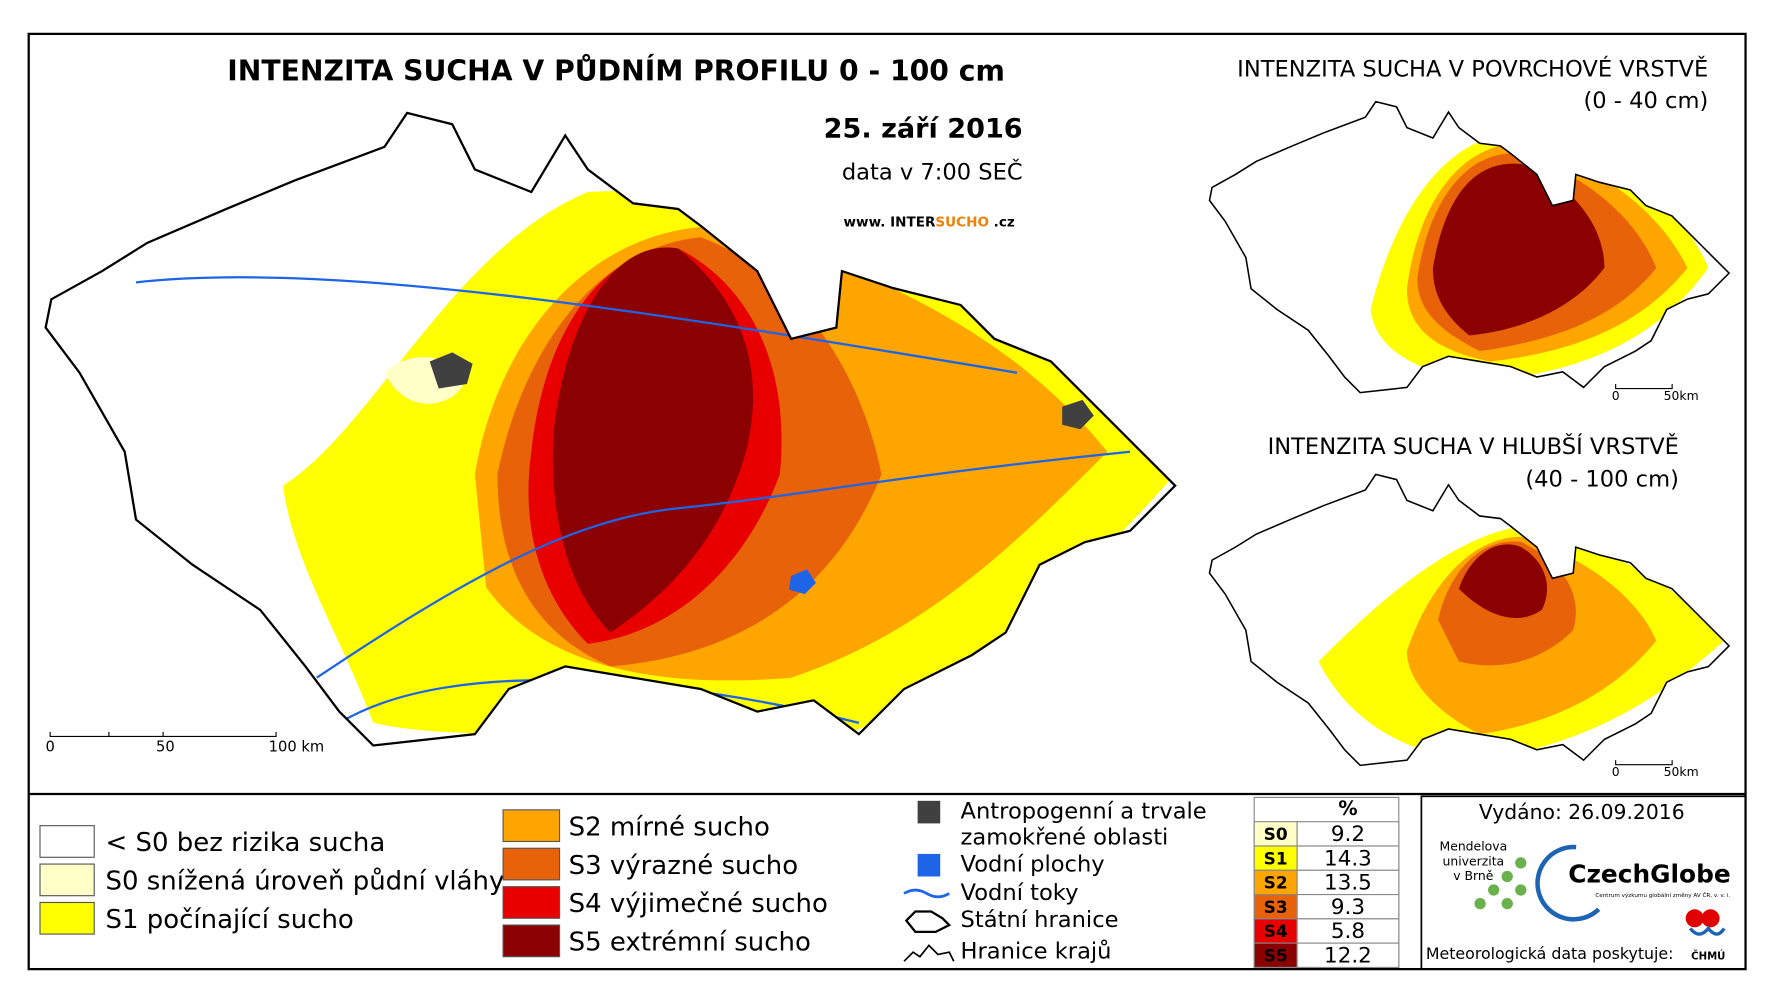  I want to click on legend-label: < S0 bez rizika sucha, so click(246, 843).